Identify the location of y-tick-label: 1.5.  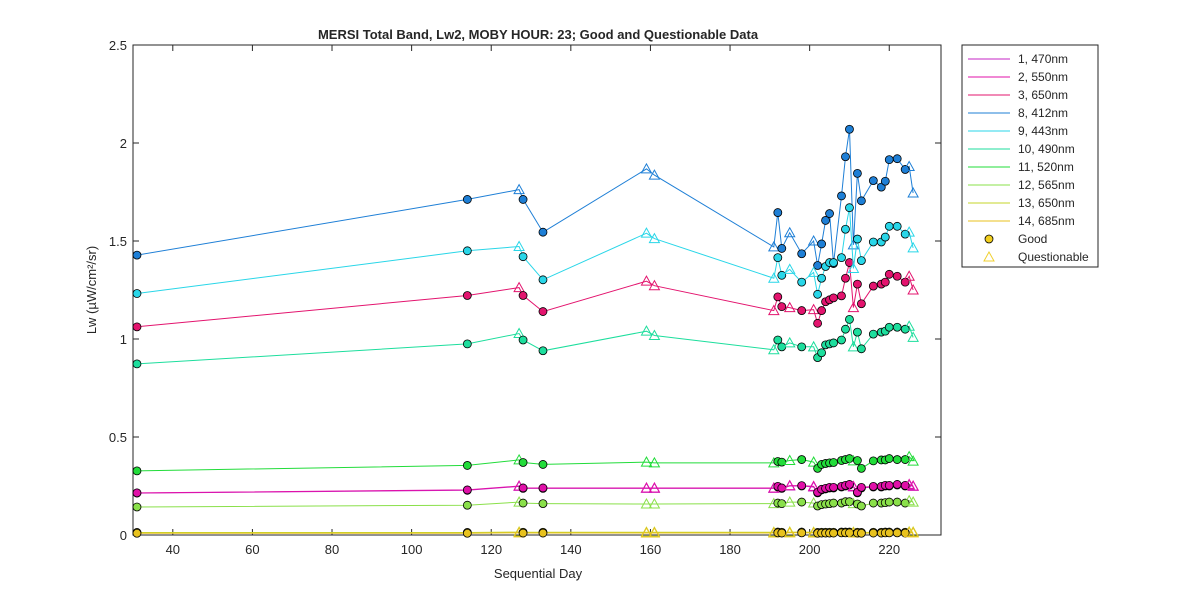
(118, 241).